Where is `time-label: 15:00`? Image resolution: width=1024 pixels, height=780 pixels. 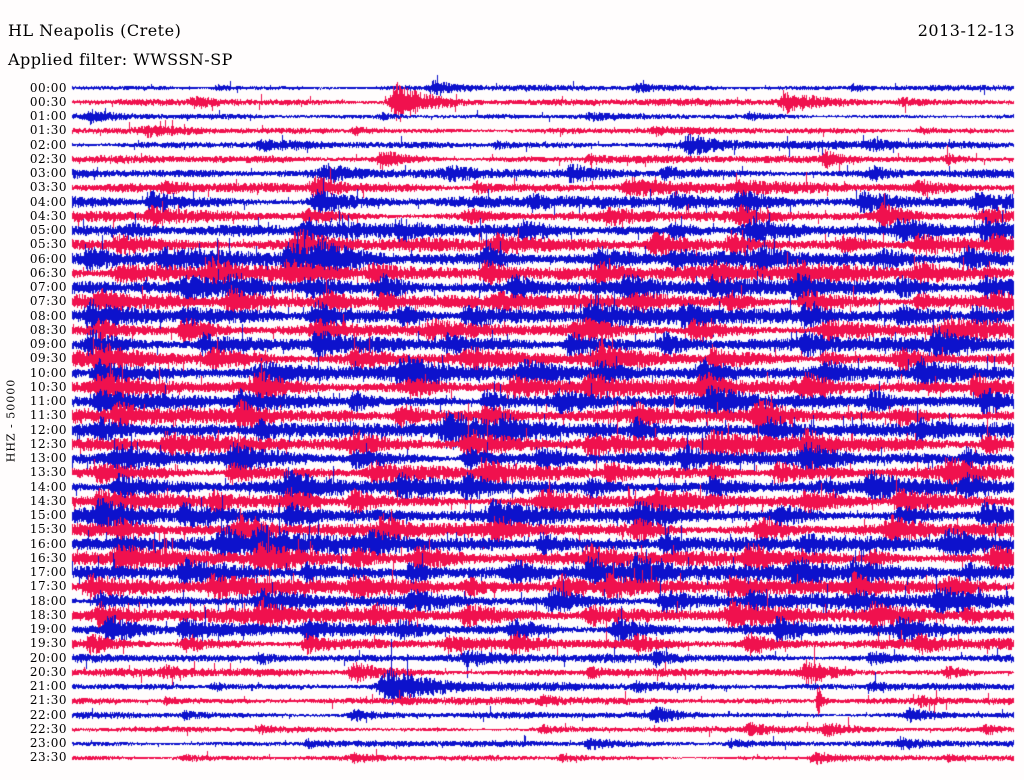
time-label: 15:00 is located at coordinates (48, 515).